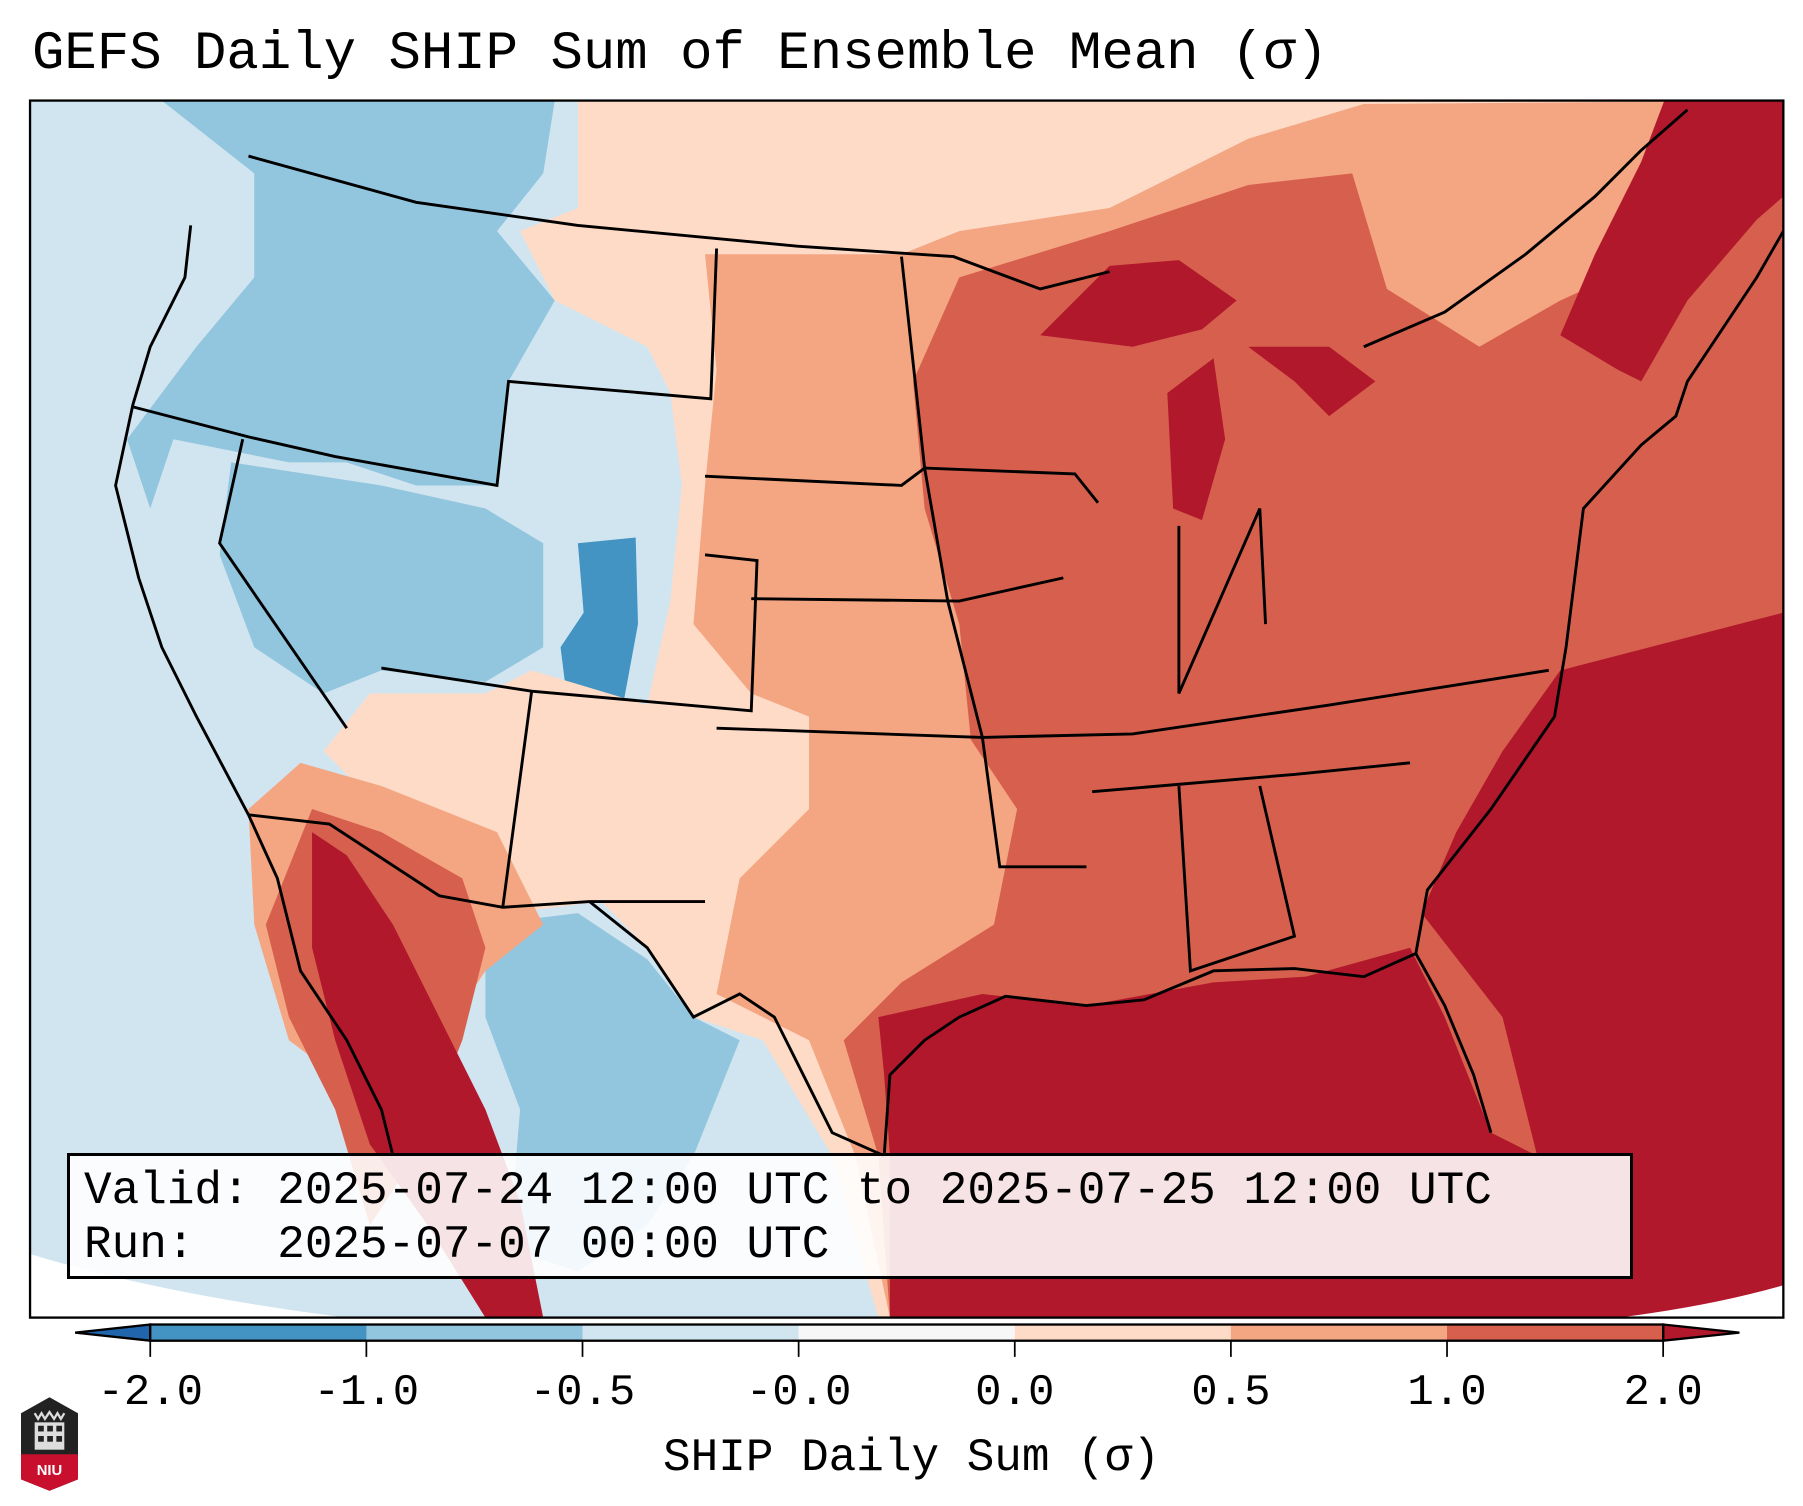 The width and height of the screenshot is (1803, 1506). Describe the element at coordinates (1599, 592) in the screenshot. I see `atlantic-coast` at that location.